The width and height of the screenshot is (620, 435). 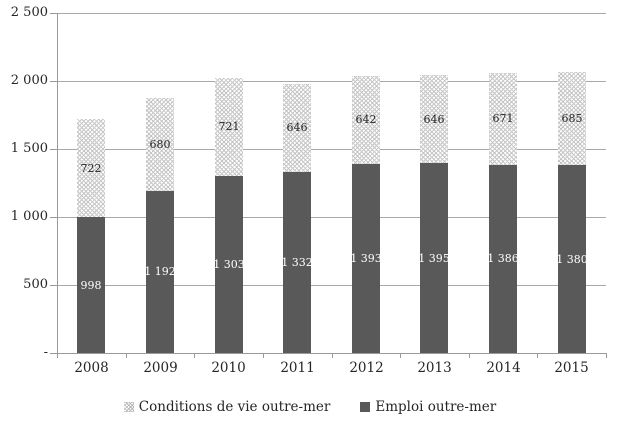 What do you see at coordinates (45, 352) in the screenshot?
I see `y-tick-label: -` at bounding box center [45, 352].